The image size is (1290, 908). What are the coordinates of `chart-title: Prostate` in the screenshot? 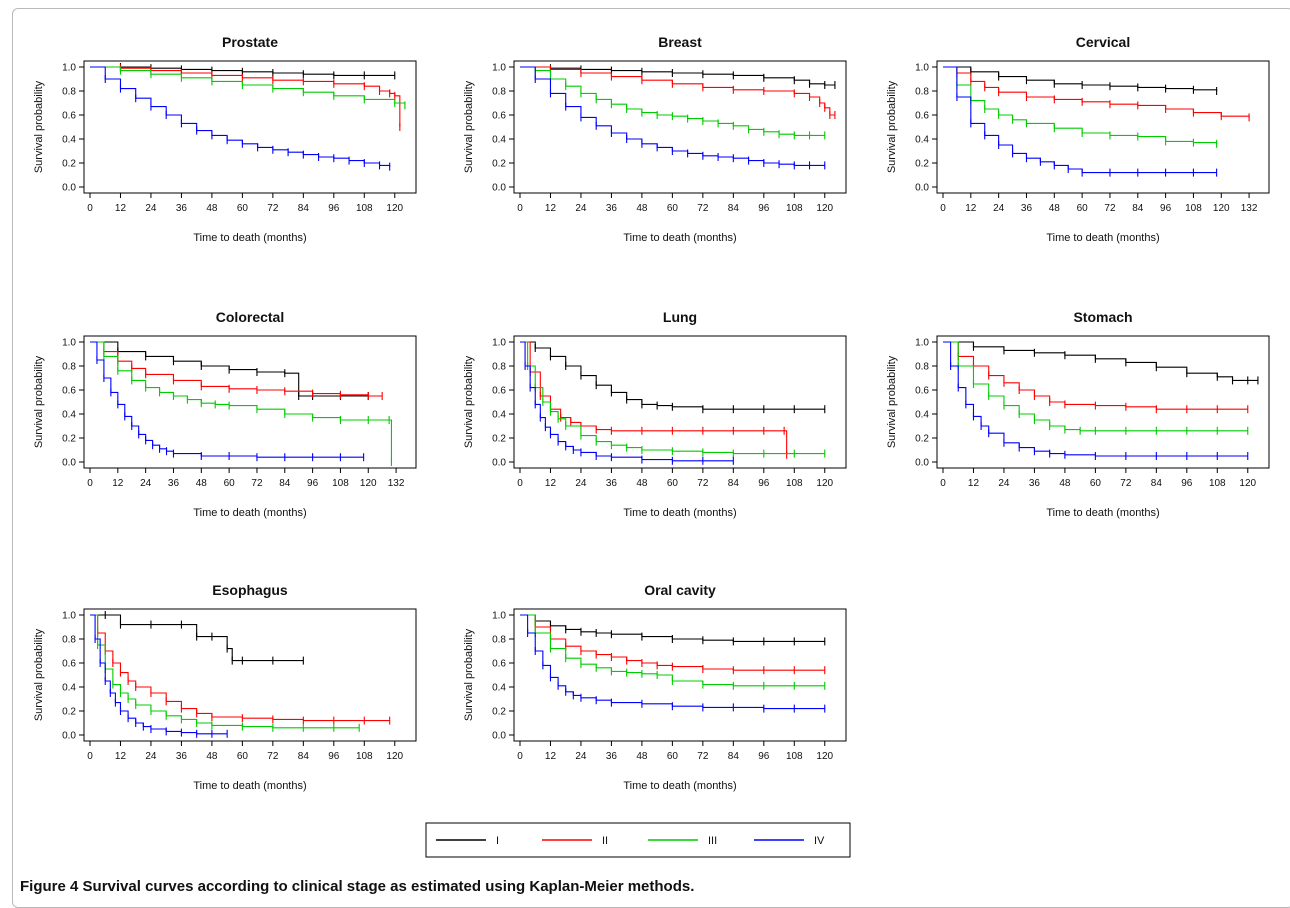 It's located at (250, 42).